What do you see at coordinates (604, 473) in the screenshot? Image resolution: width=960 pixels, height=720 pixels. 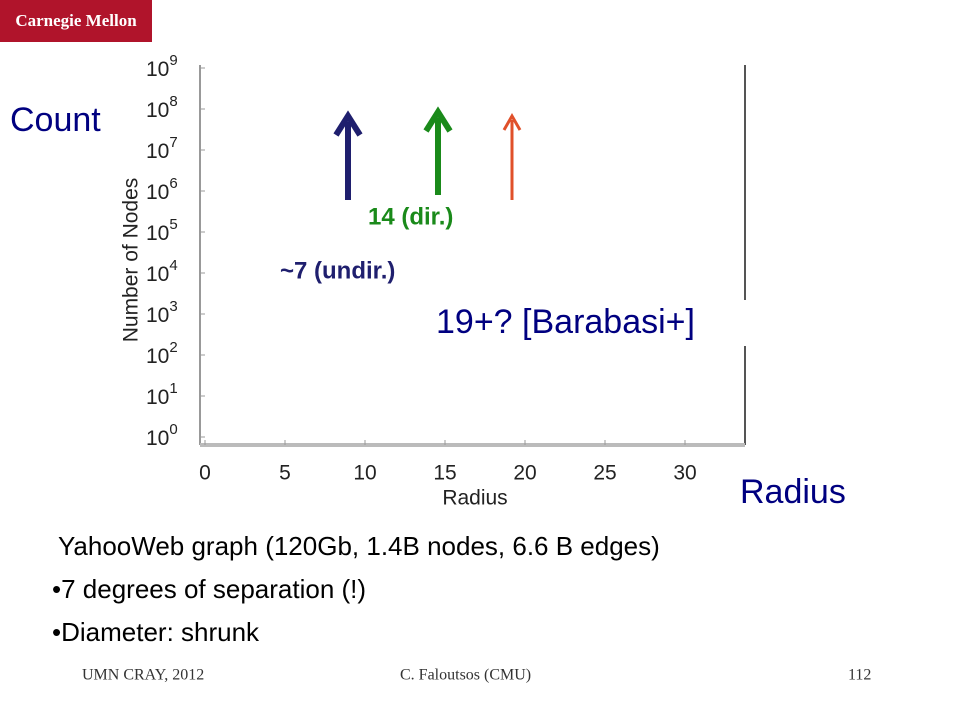 I see `x-tick-label: 25` at bounding box center [604, 473].